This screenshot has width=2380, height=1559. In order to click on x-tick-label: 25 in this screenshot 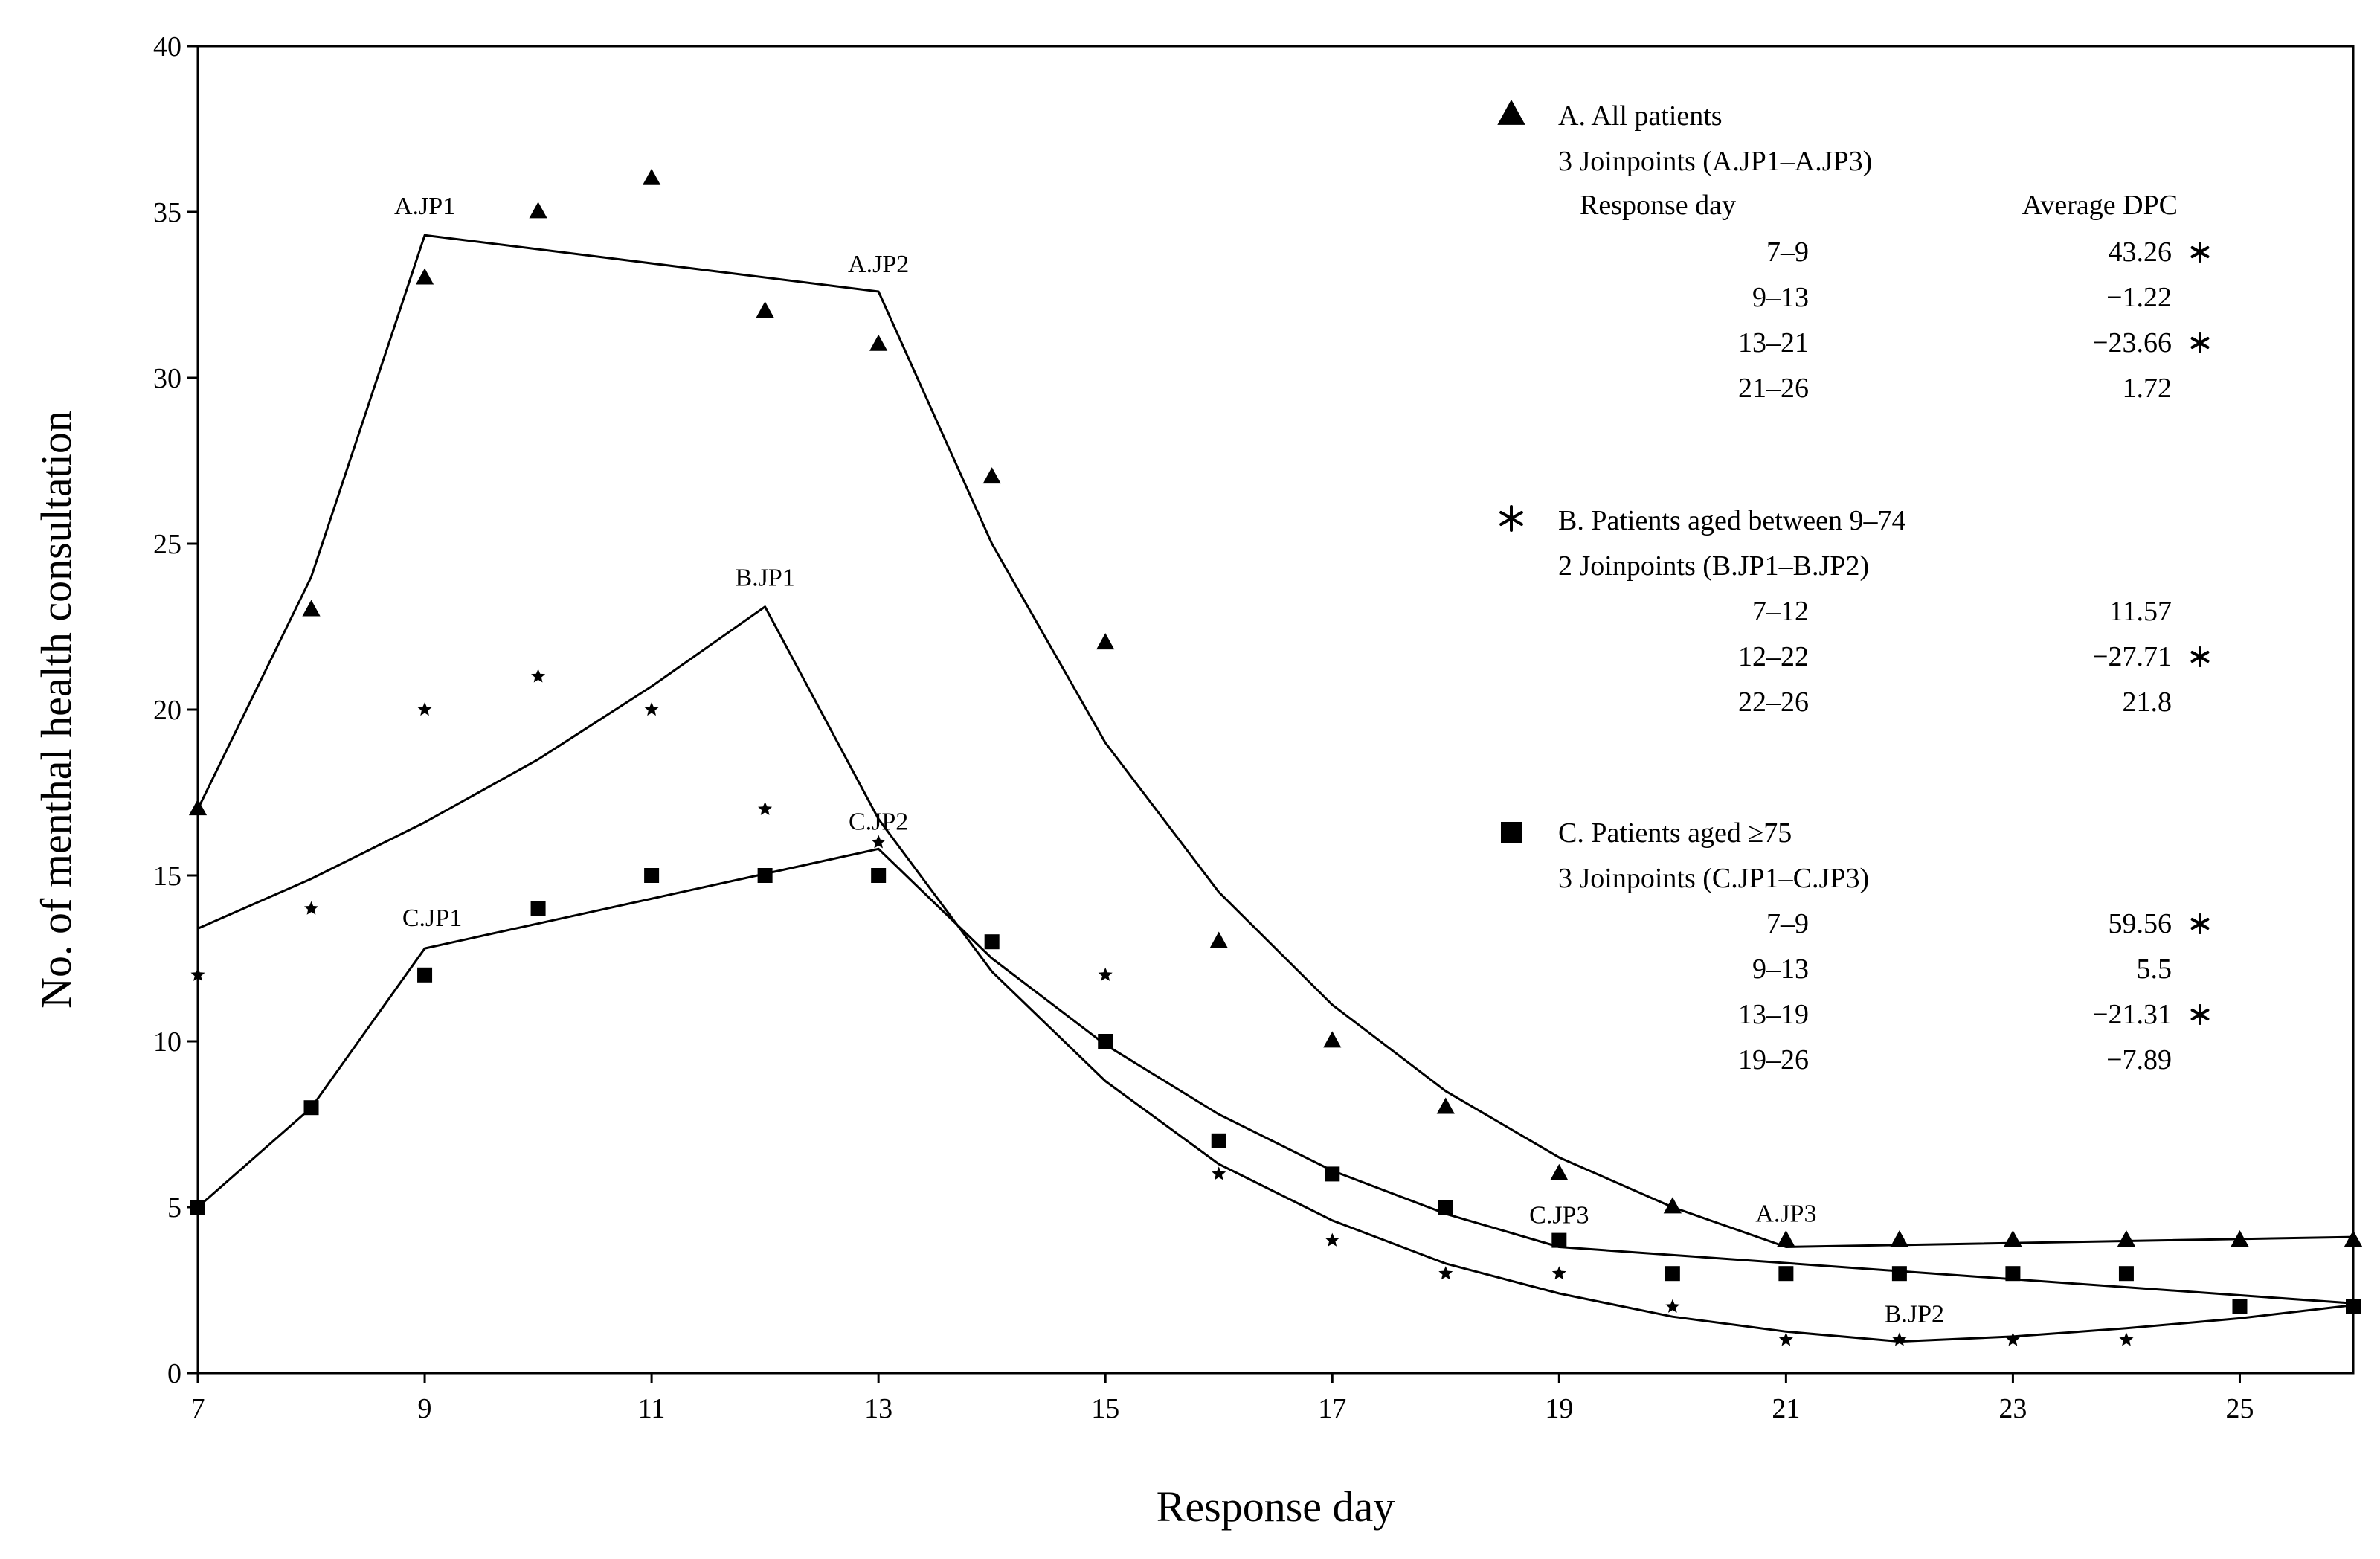, I will do `click(2239, 1408)`.